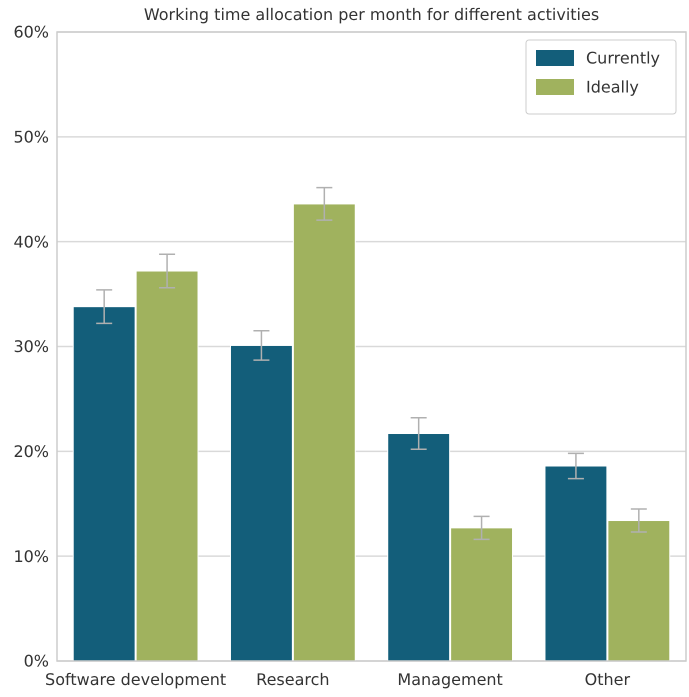  Describe the element at coordinates (31, 451) in the screenshot. I see `y-tick-label: 20%` at that location.